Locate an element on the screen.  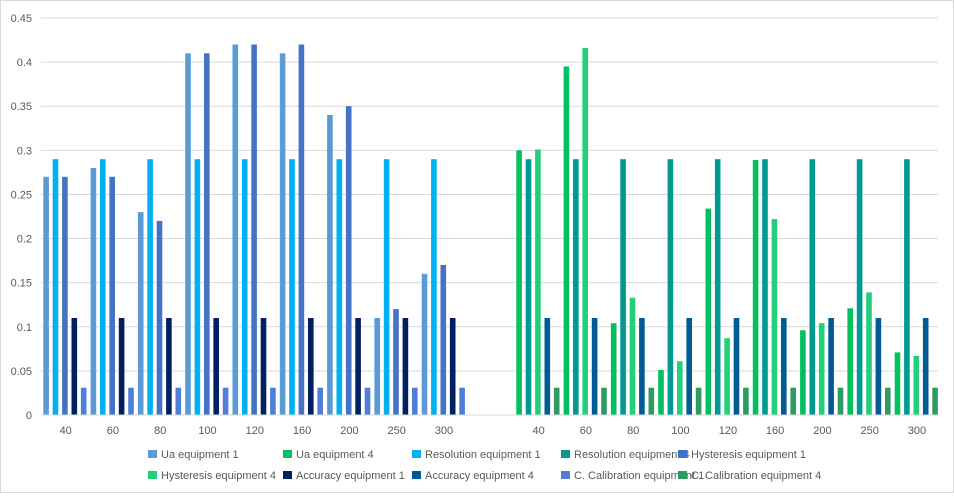
x-tick-label: 100 is located at coordinates (207, 431).